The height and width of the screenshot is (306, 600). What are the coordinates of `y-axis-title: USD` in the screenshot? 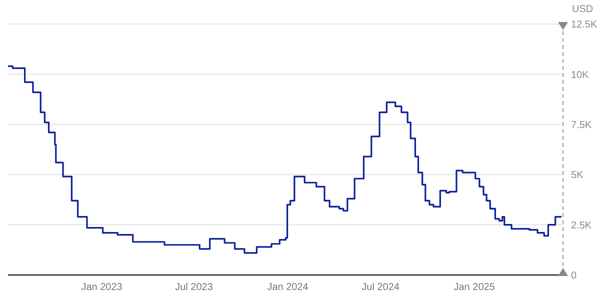 It's located at (583, 9).